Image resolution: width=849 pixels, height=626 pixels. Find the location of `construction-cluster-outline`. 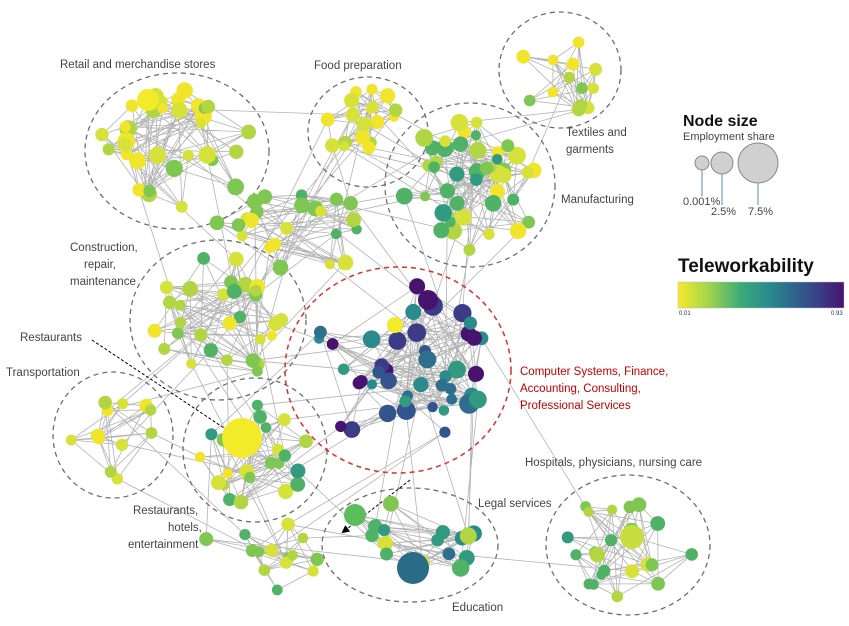

construction-cluster-outline is located at coordinates (218, 320).